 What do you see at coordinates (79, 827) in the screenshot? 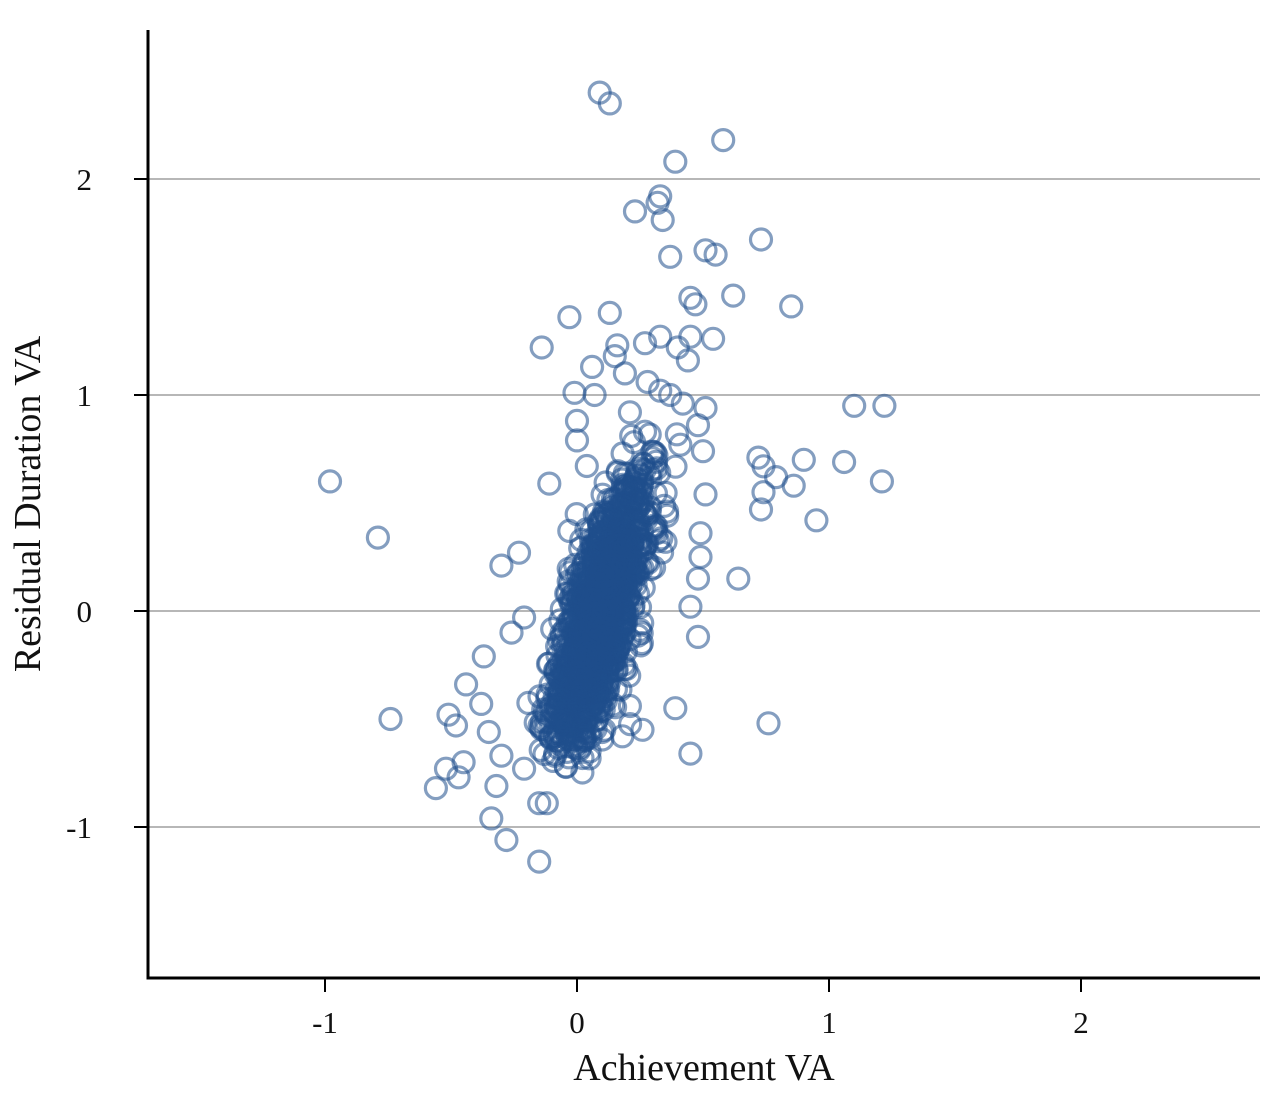
I see `y-tick-label: -1` at bounding box center [79, 827].